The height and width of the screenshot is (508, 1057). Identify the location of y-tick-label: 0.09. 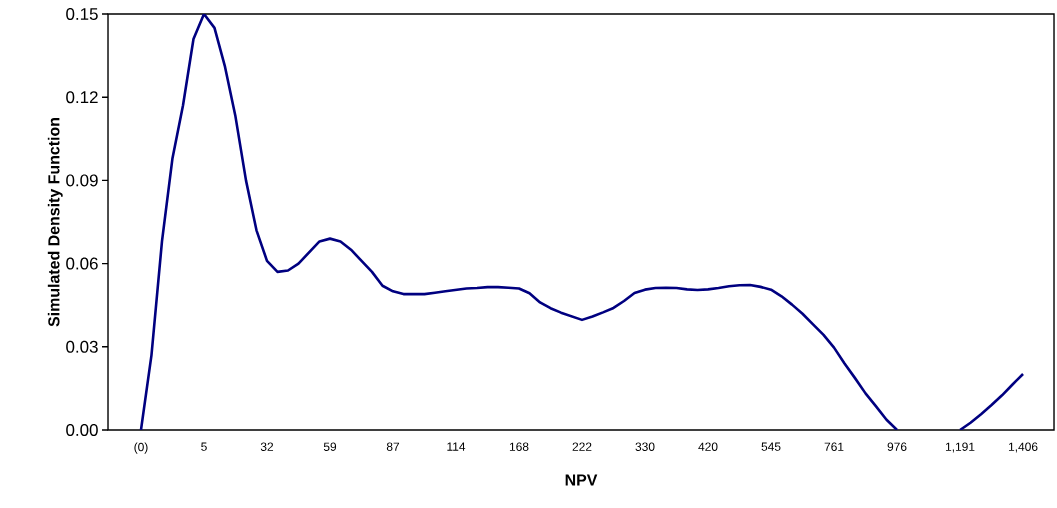
(82, 180).